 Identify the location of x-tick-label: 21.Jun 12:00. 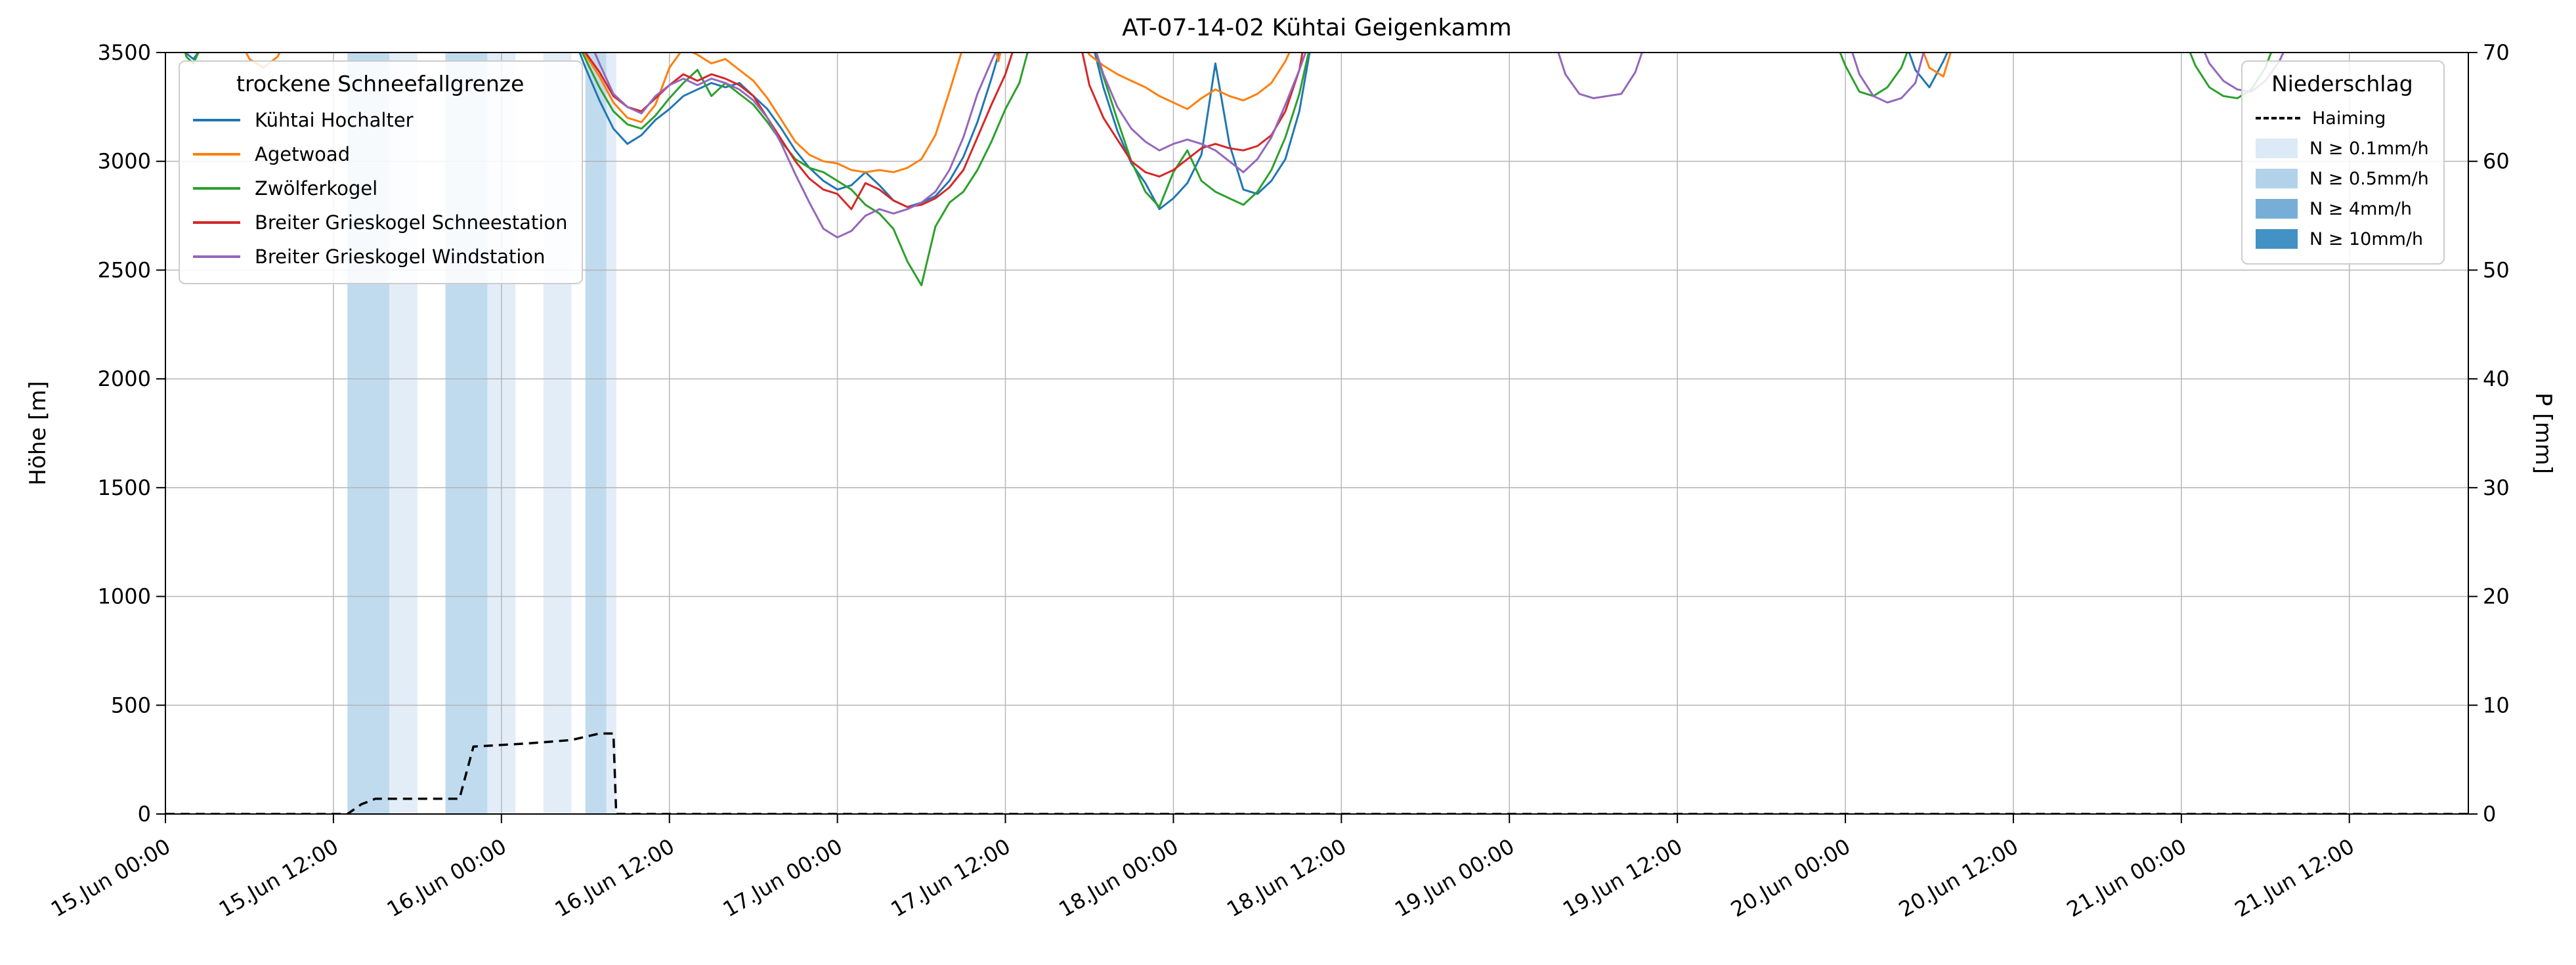
(2295, 878).